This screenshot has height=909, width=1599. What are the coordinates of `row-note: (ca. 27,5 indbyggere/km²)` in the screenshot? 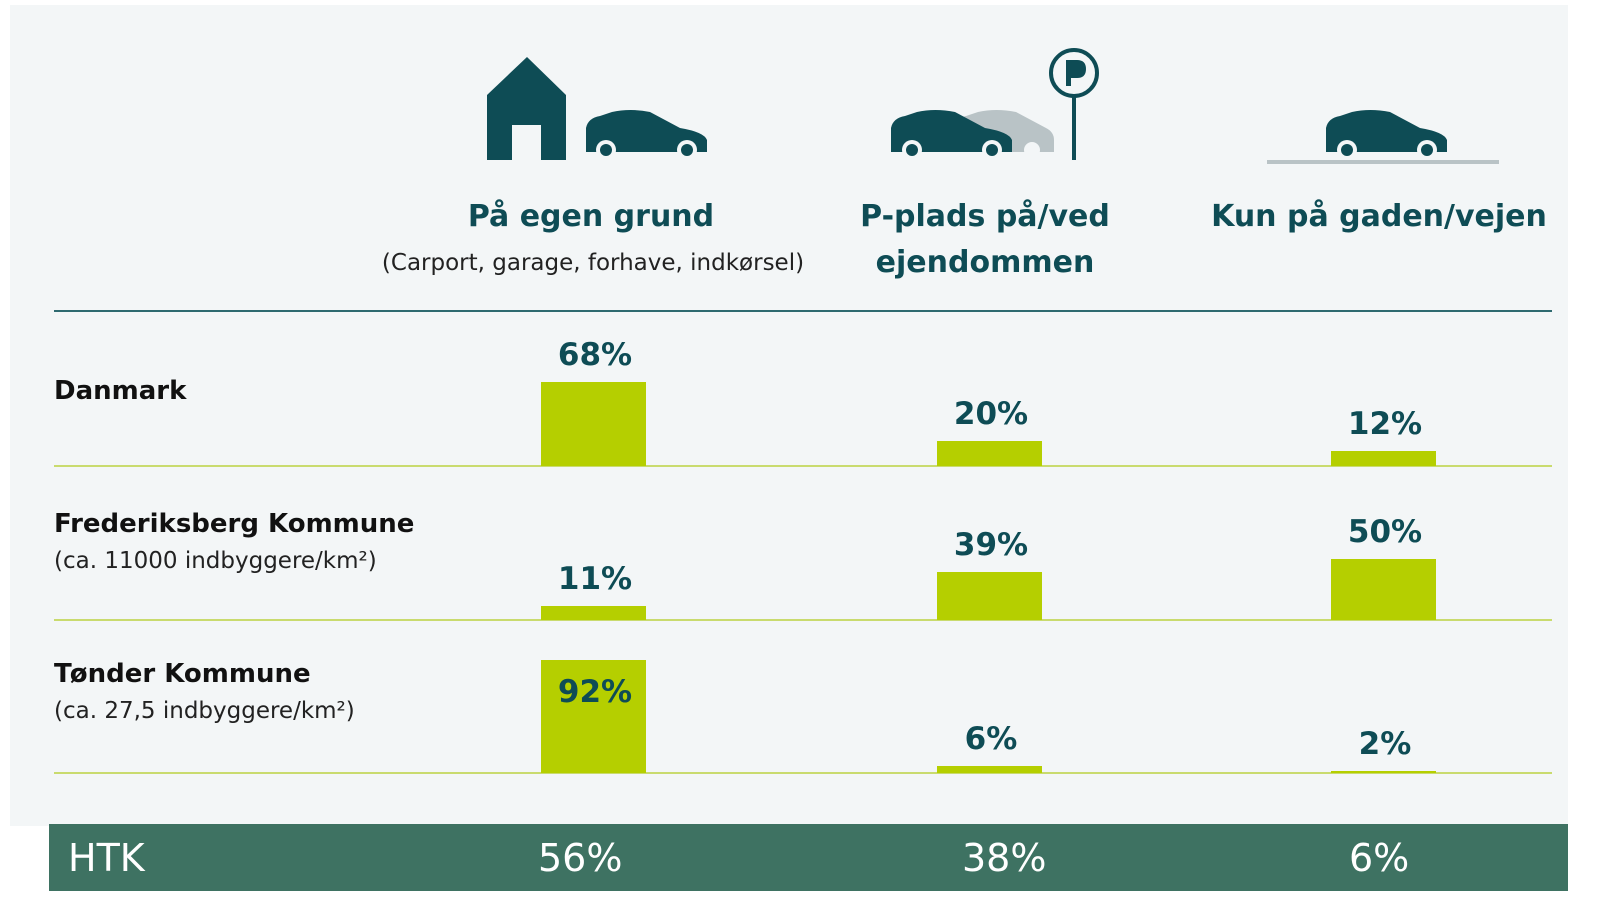 It's located at (204, 711).